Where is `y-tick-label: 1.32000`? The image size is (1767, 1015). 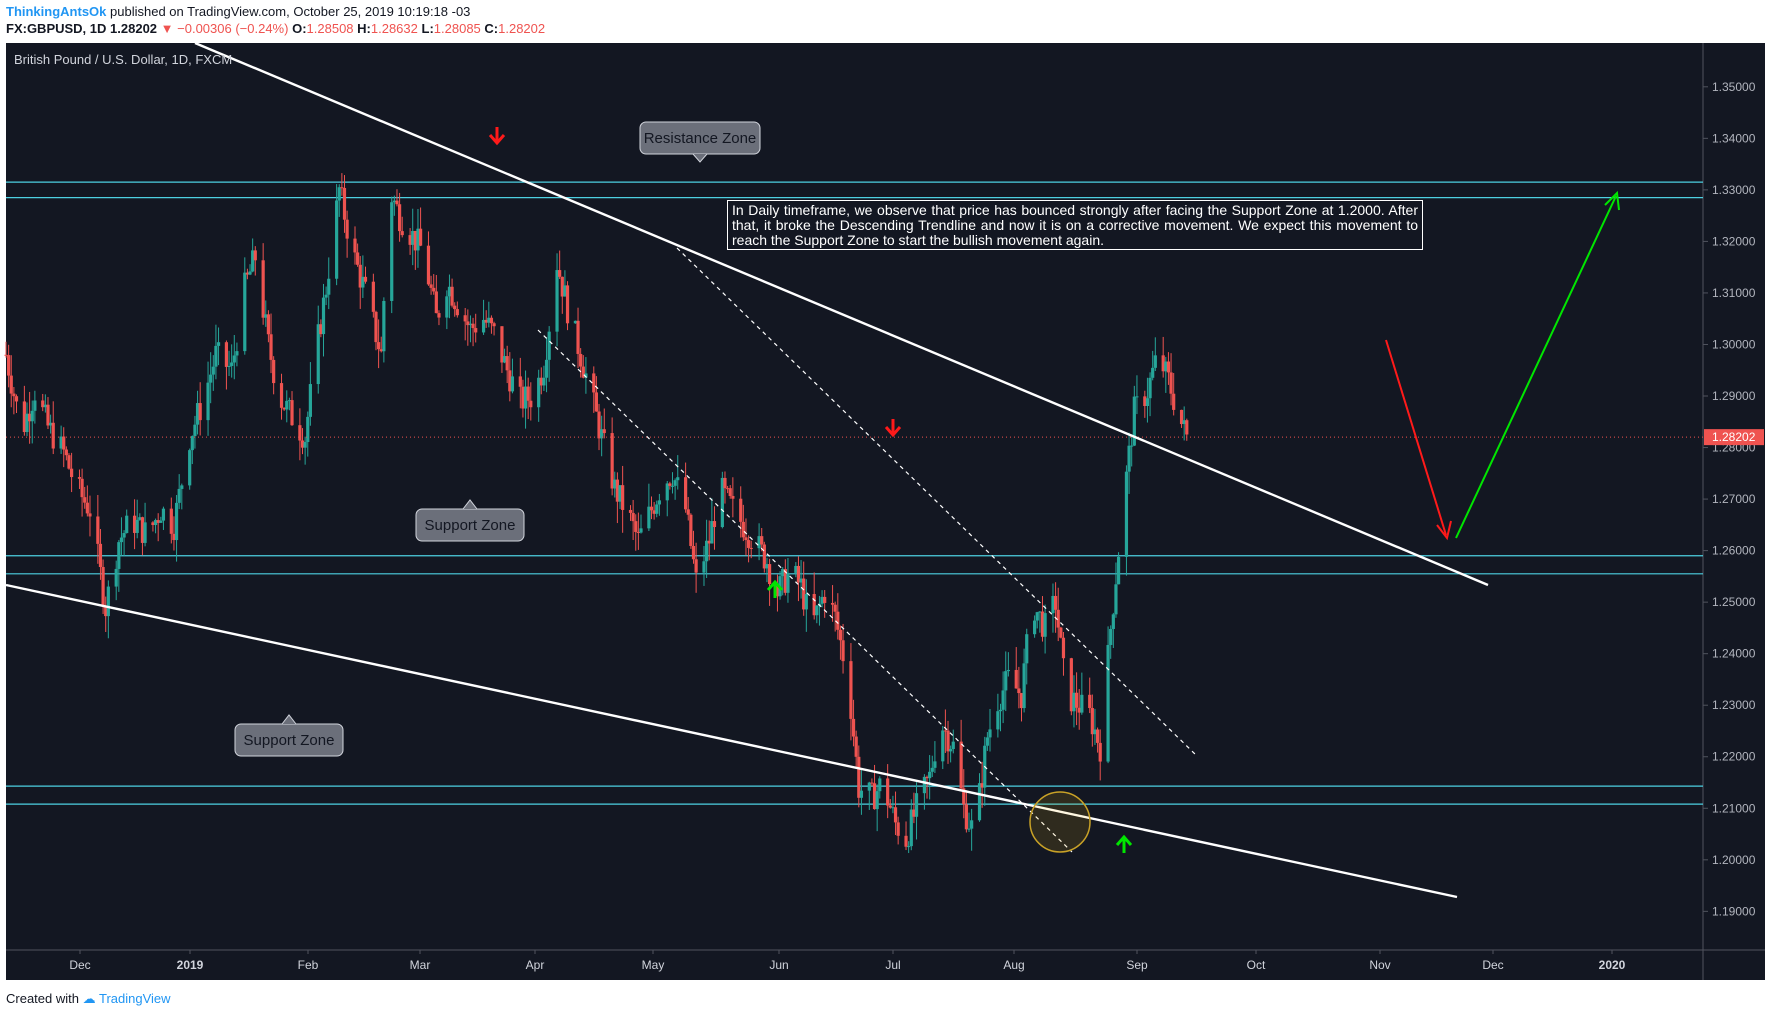
y-tick-label: 1.32000 is located at coordinates (1734, 241).